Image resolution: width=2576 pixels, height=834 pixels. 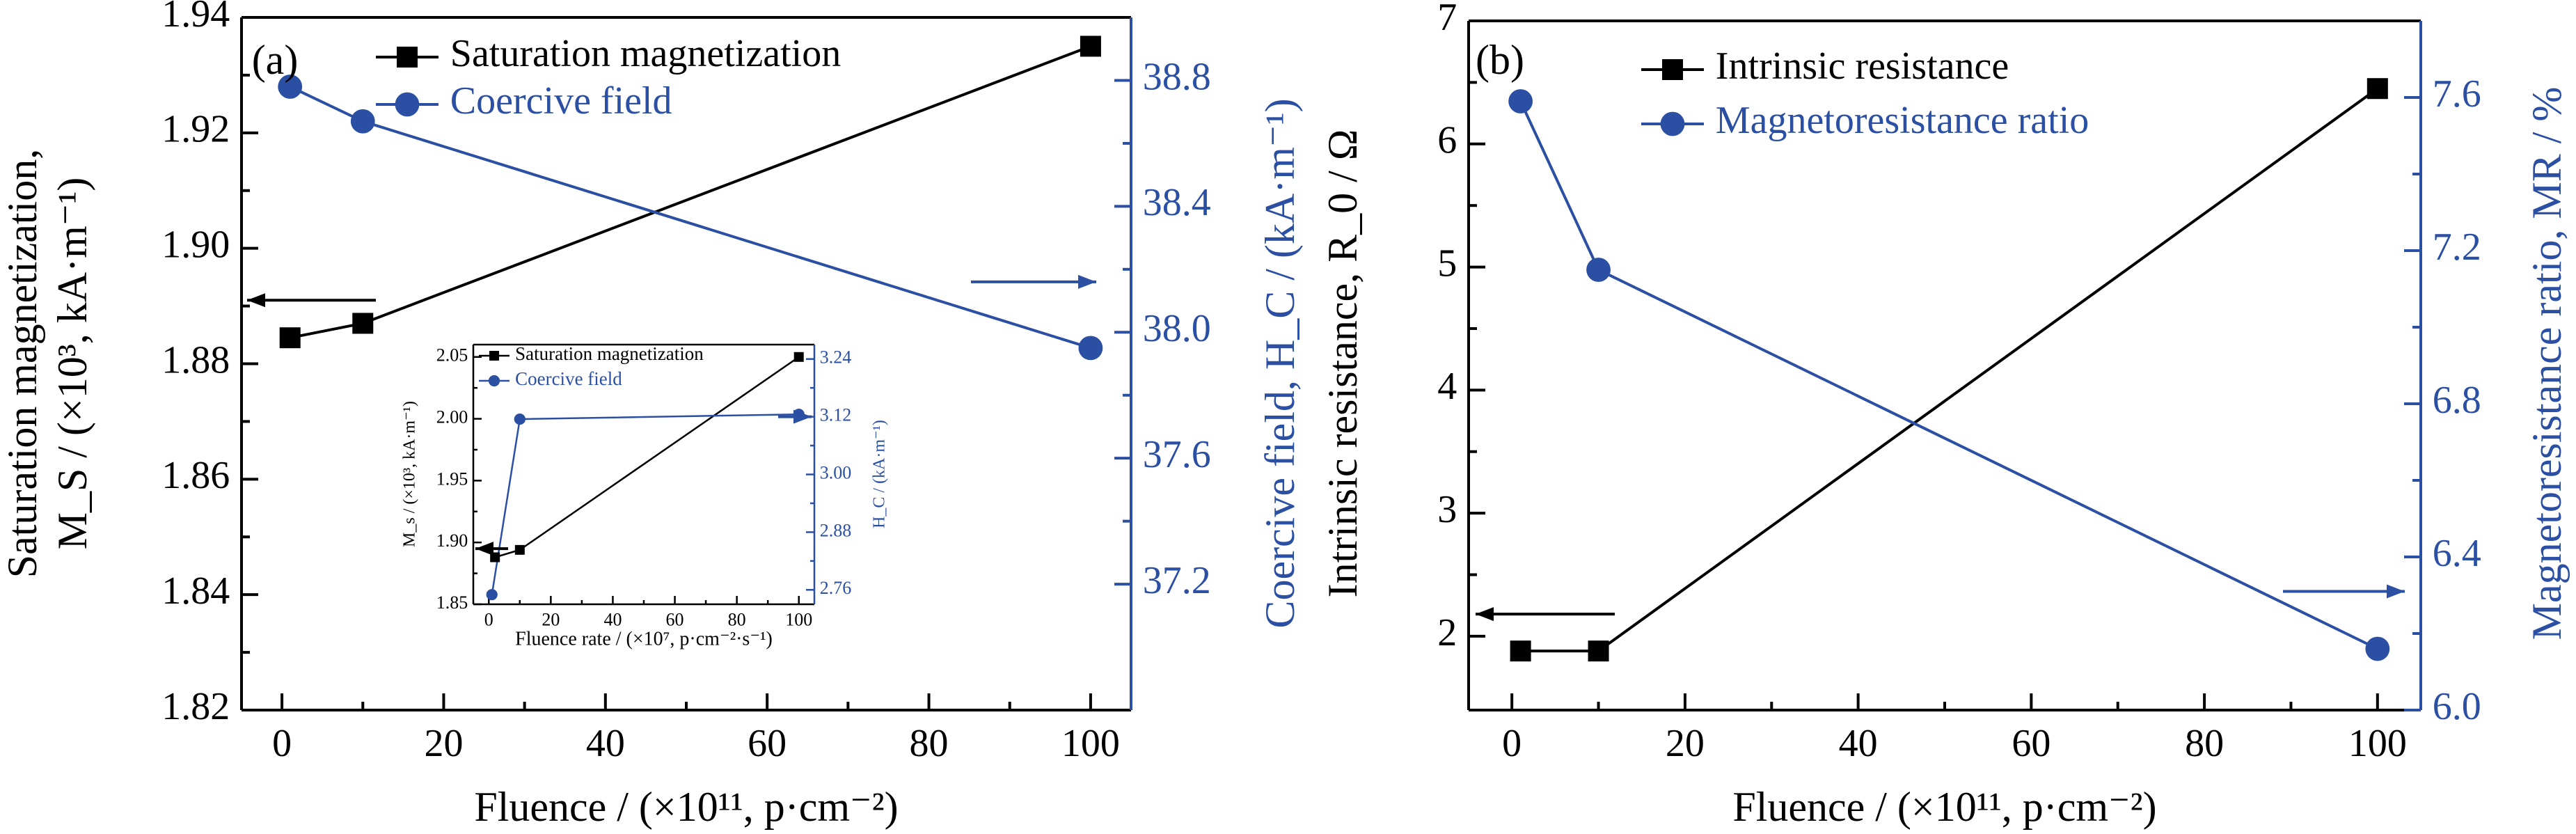 What do you see at coordinates (22, 364) in the screenshot?
I see `y-left-axis-label-line1: Saturation magnetization,` at bounding box center [22, 364].